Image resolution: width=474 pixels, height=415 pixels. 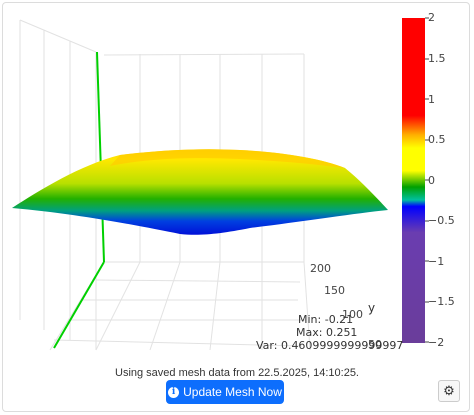 I want to click on mesh-surface-highlight, so click(x=227, y=158).